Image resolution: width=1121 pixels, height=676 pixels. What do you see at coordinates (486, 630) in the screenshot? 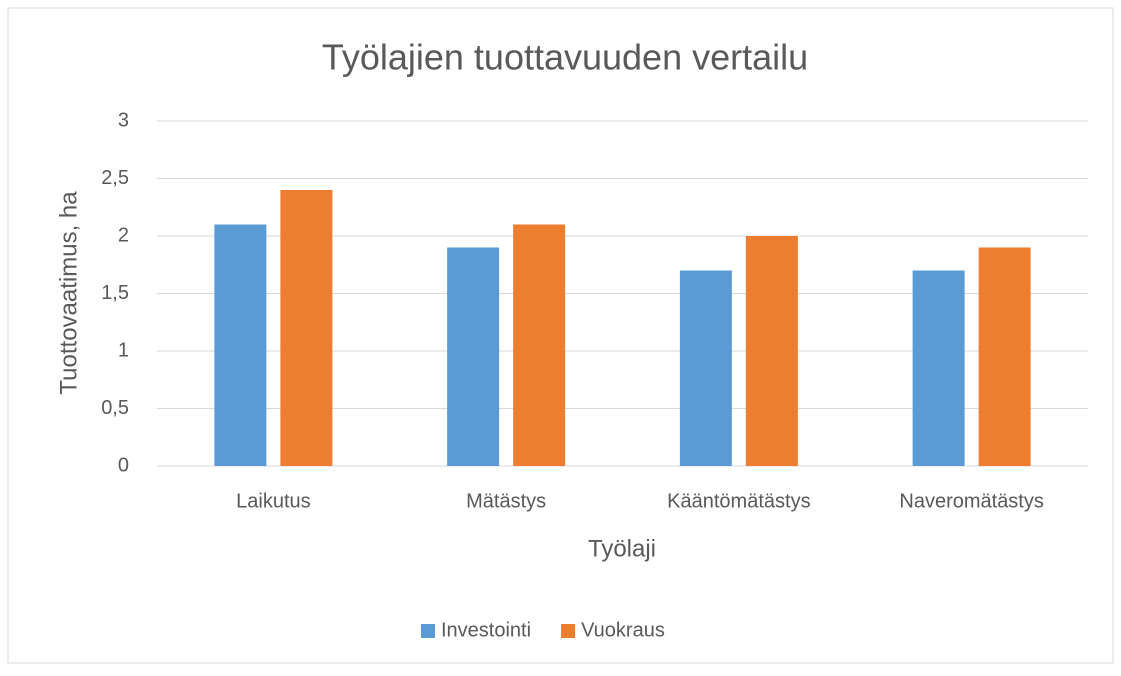
I see `legend-label: Investointi` at bounding box center [486, 630].